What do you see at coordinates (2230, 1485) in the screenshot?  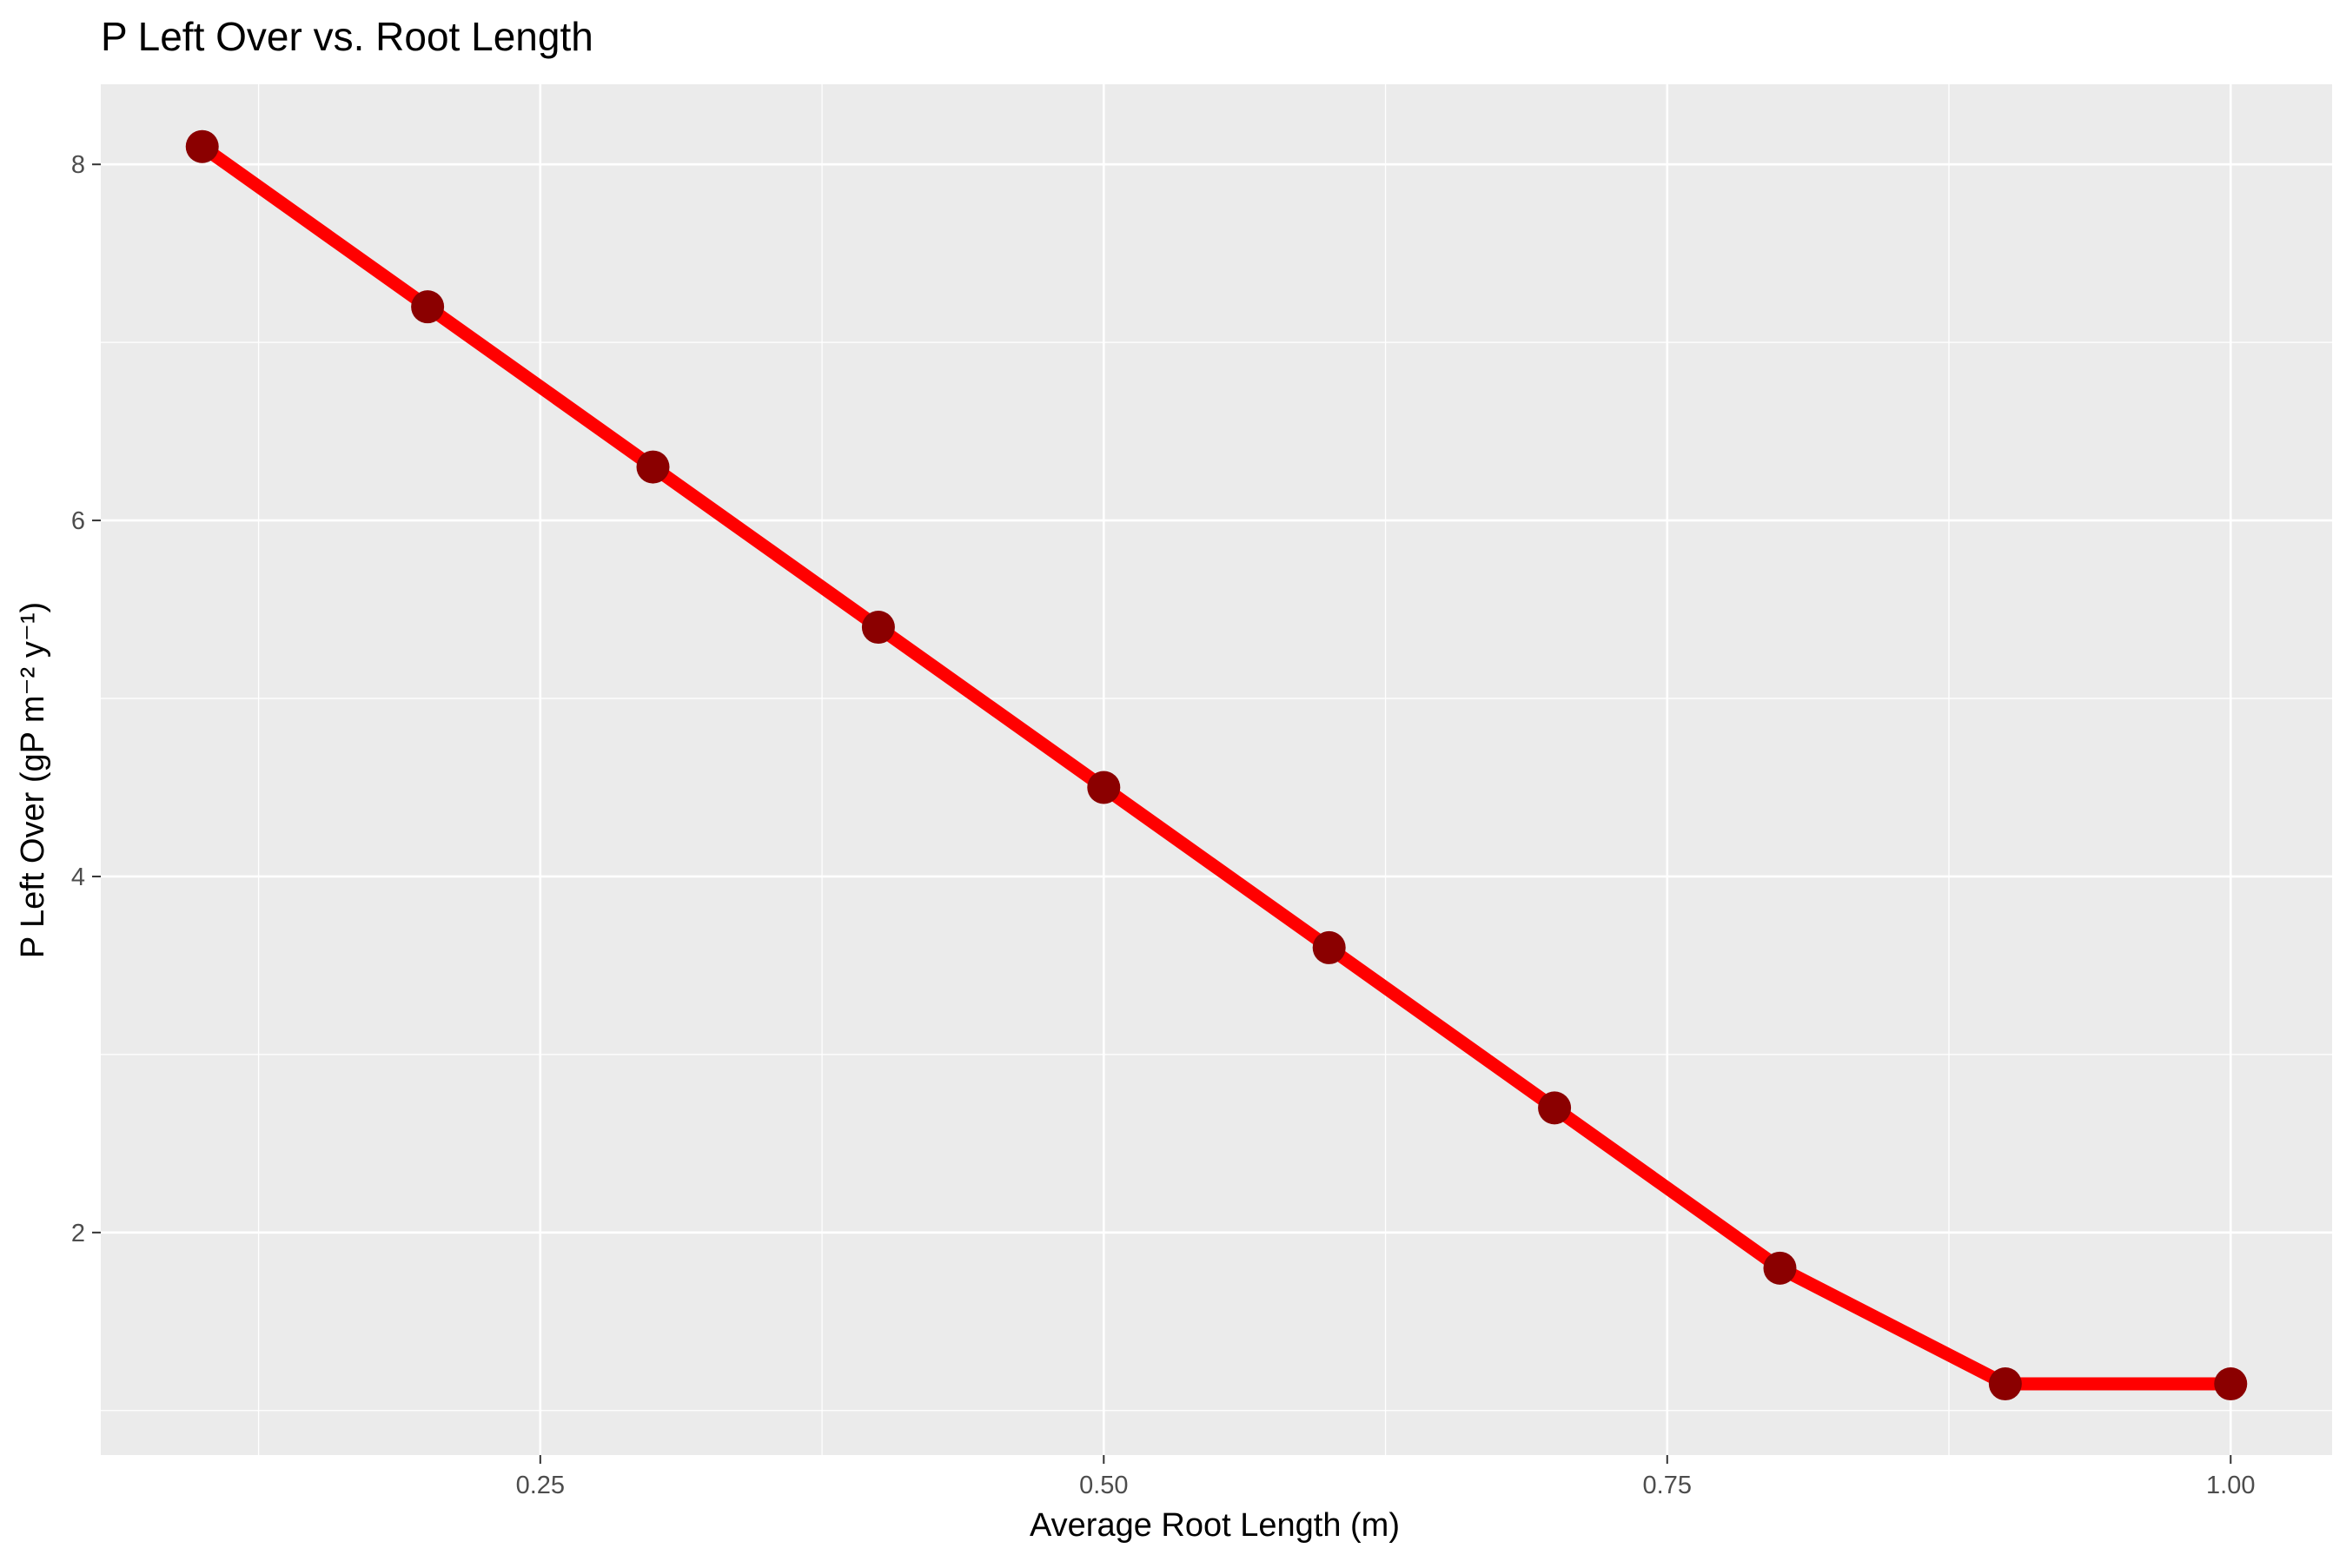 I see `x-tick-label: 1.00` at bounding box center [2230, 1485].